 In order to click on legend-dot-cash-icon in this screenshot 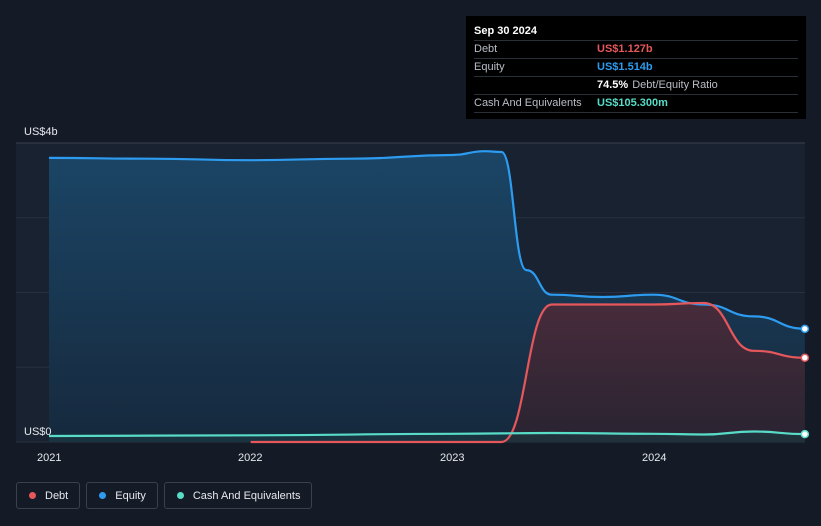, I will do `click(180, 495)`.